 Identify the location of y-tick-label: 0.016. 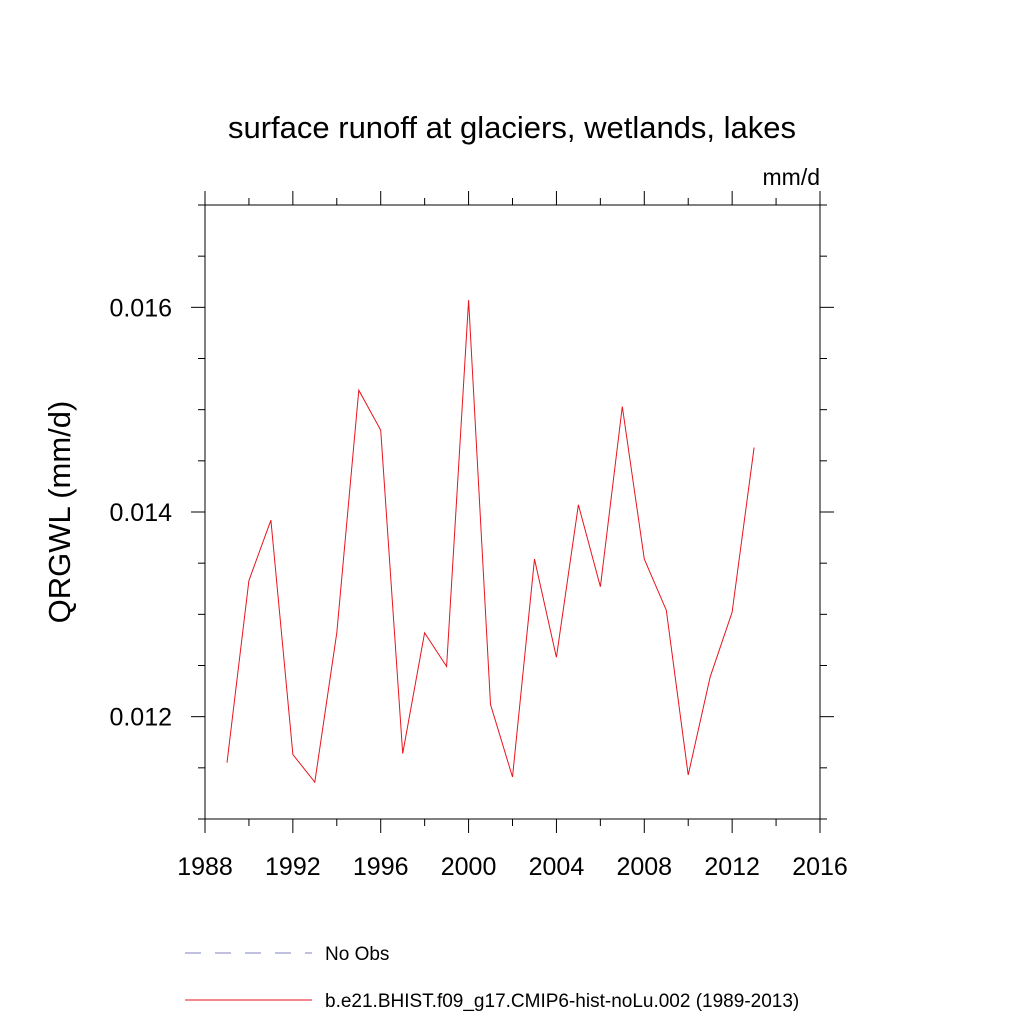
(140, 308).